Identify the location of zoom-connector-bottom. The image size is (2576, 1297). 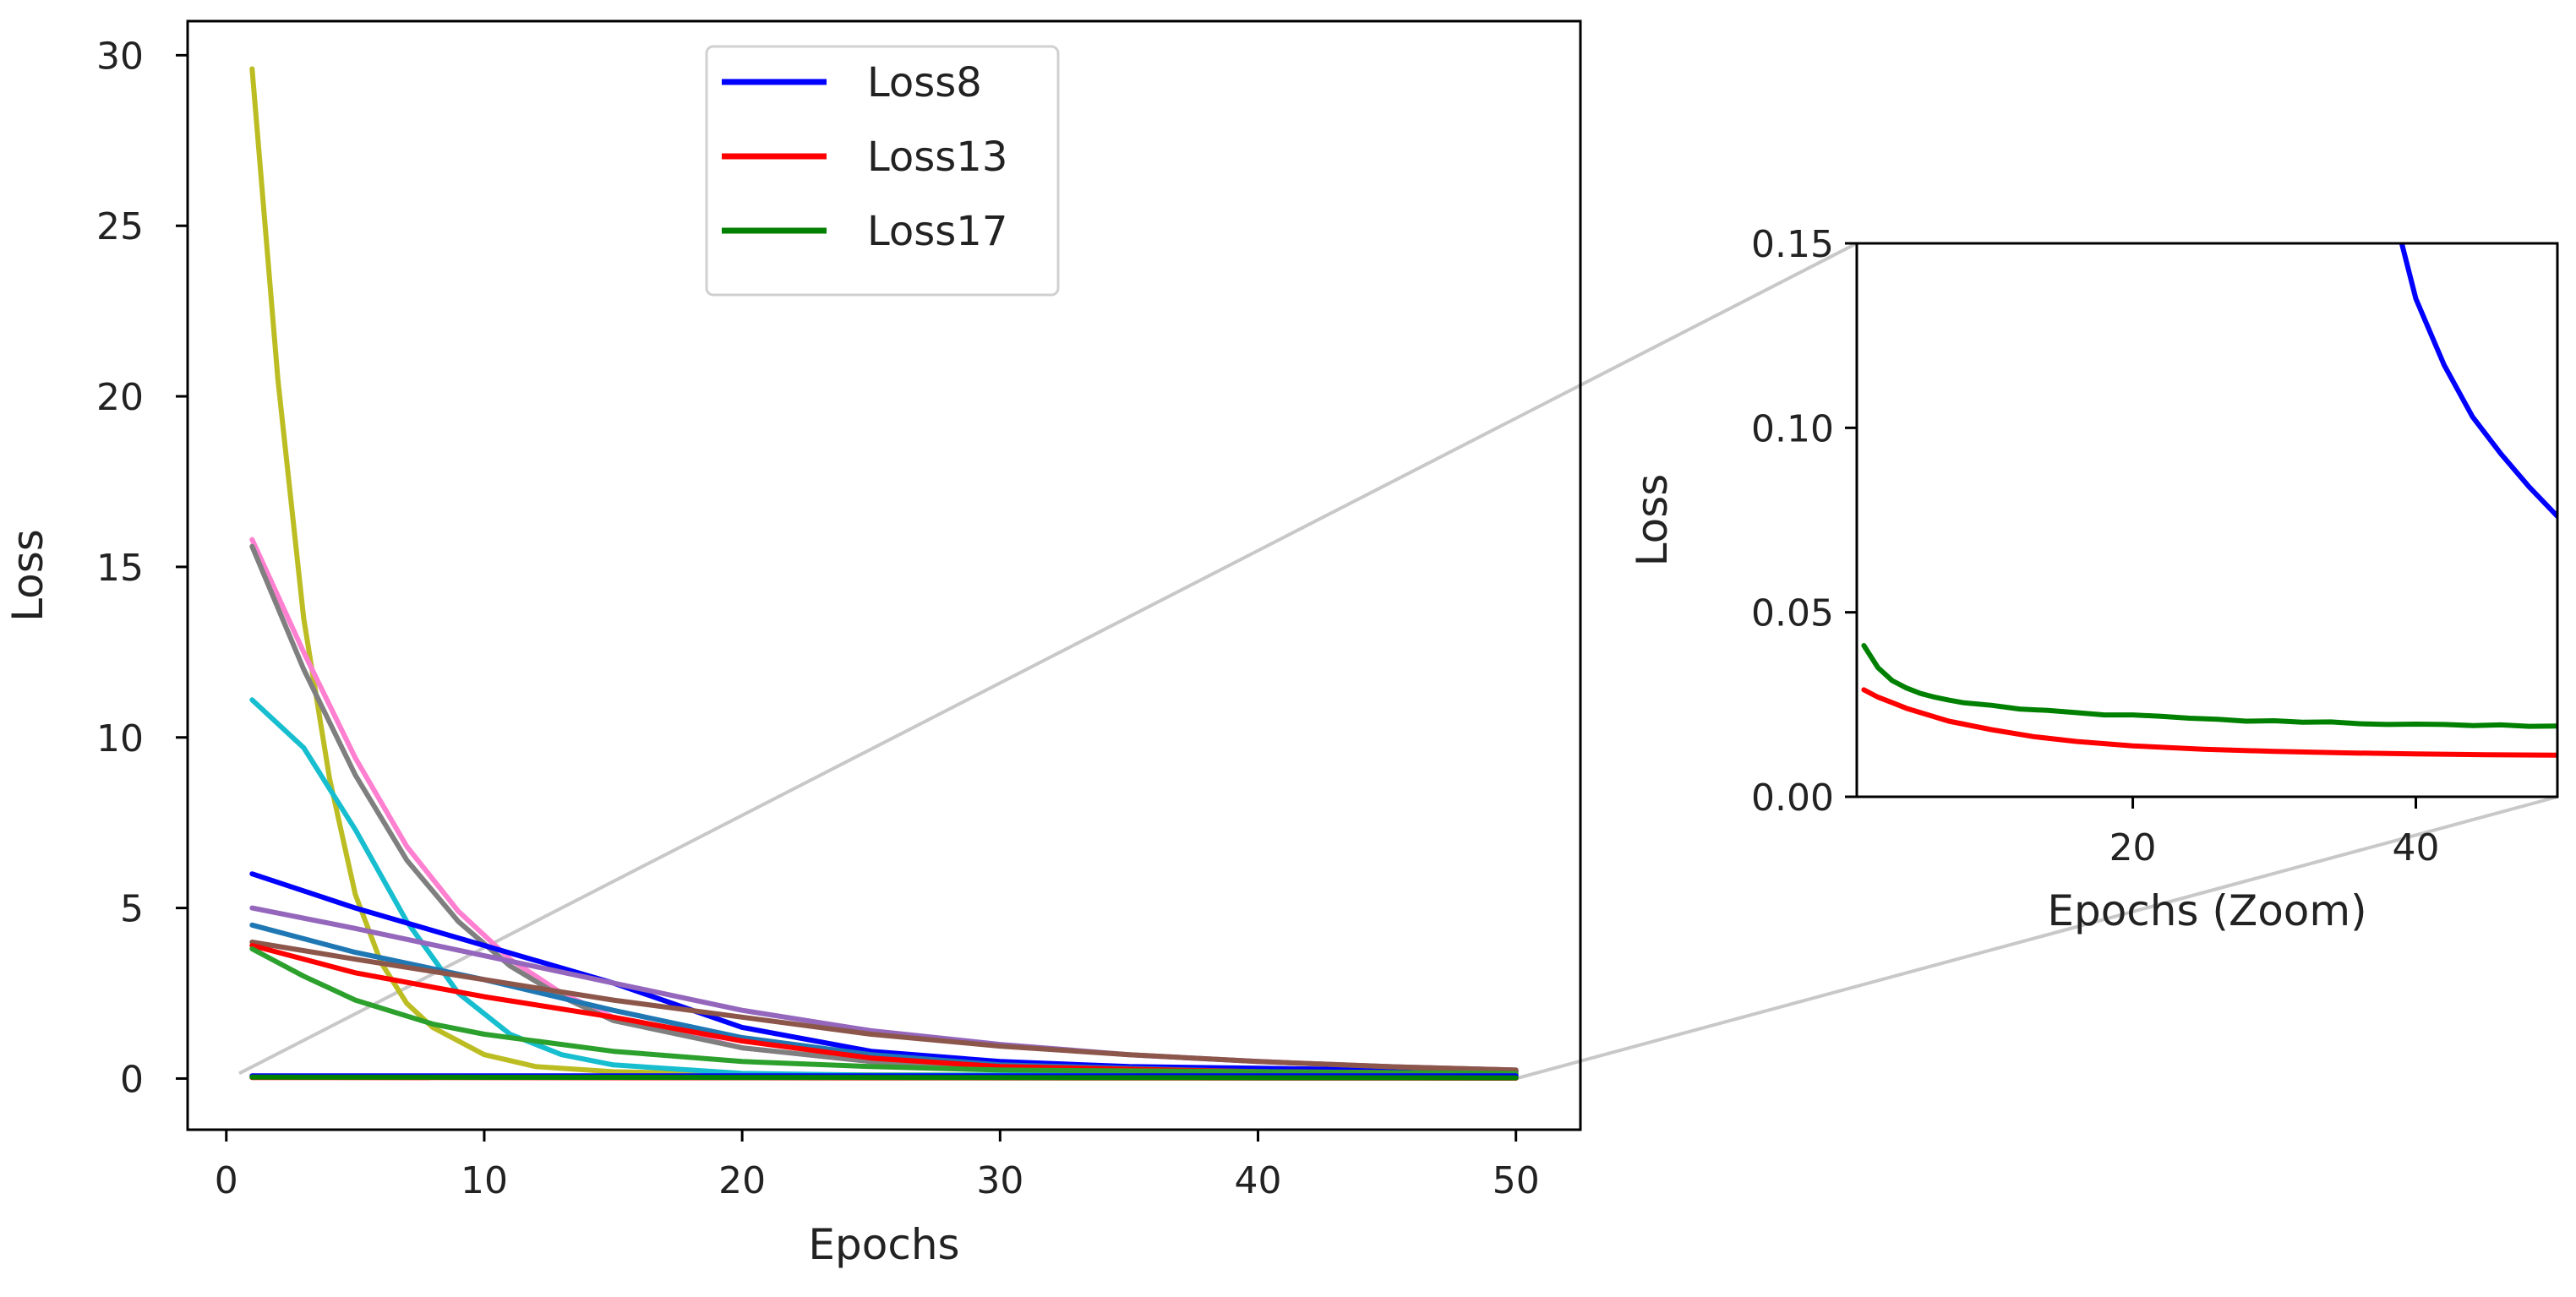
(2037, 938).